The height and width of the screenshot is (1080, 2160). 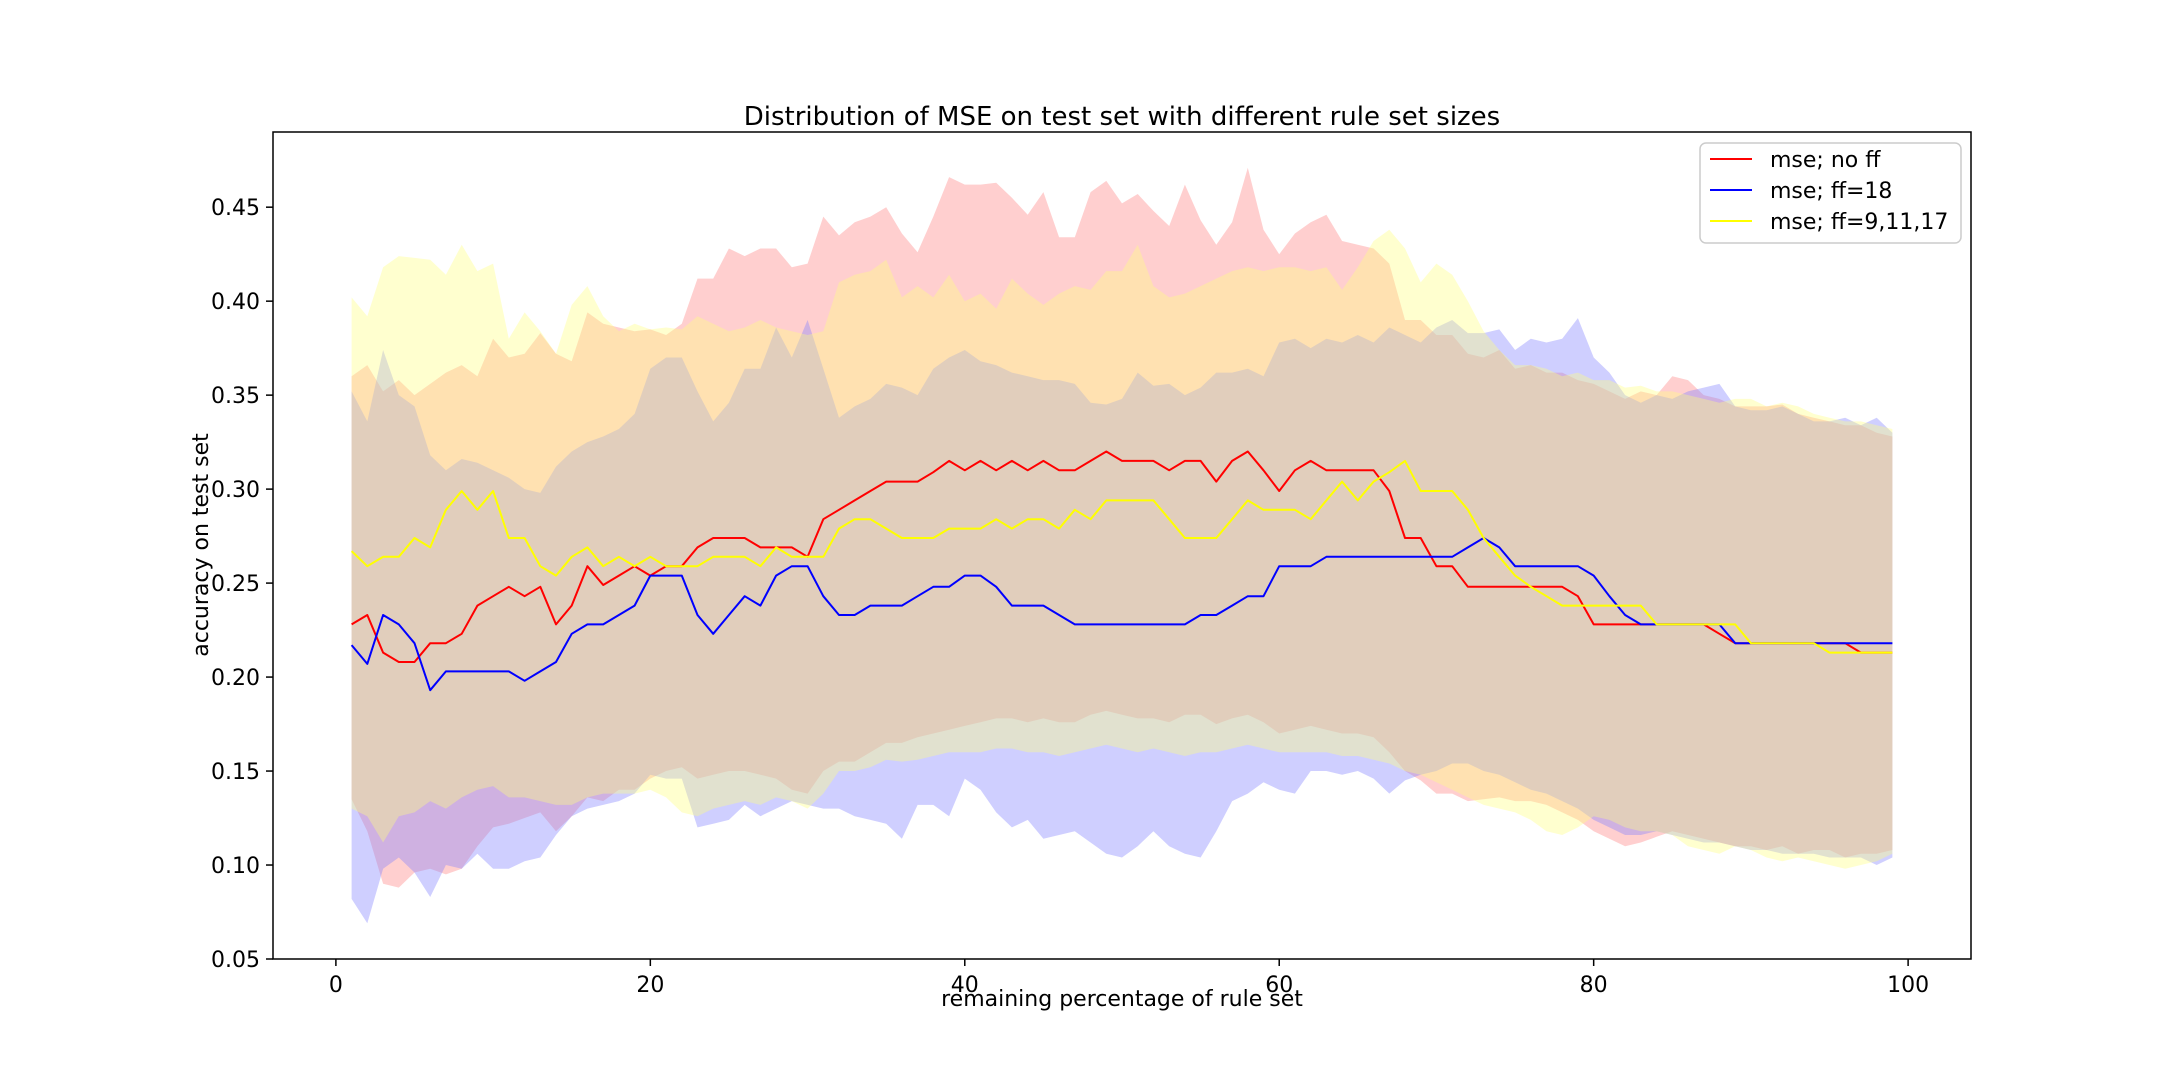 I want to click on legend-label-no-ff: mse; no ff, so click(x=1825, y=160).